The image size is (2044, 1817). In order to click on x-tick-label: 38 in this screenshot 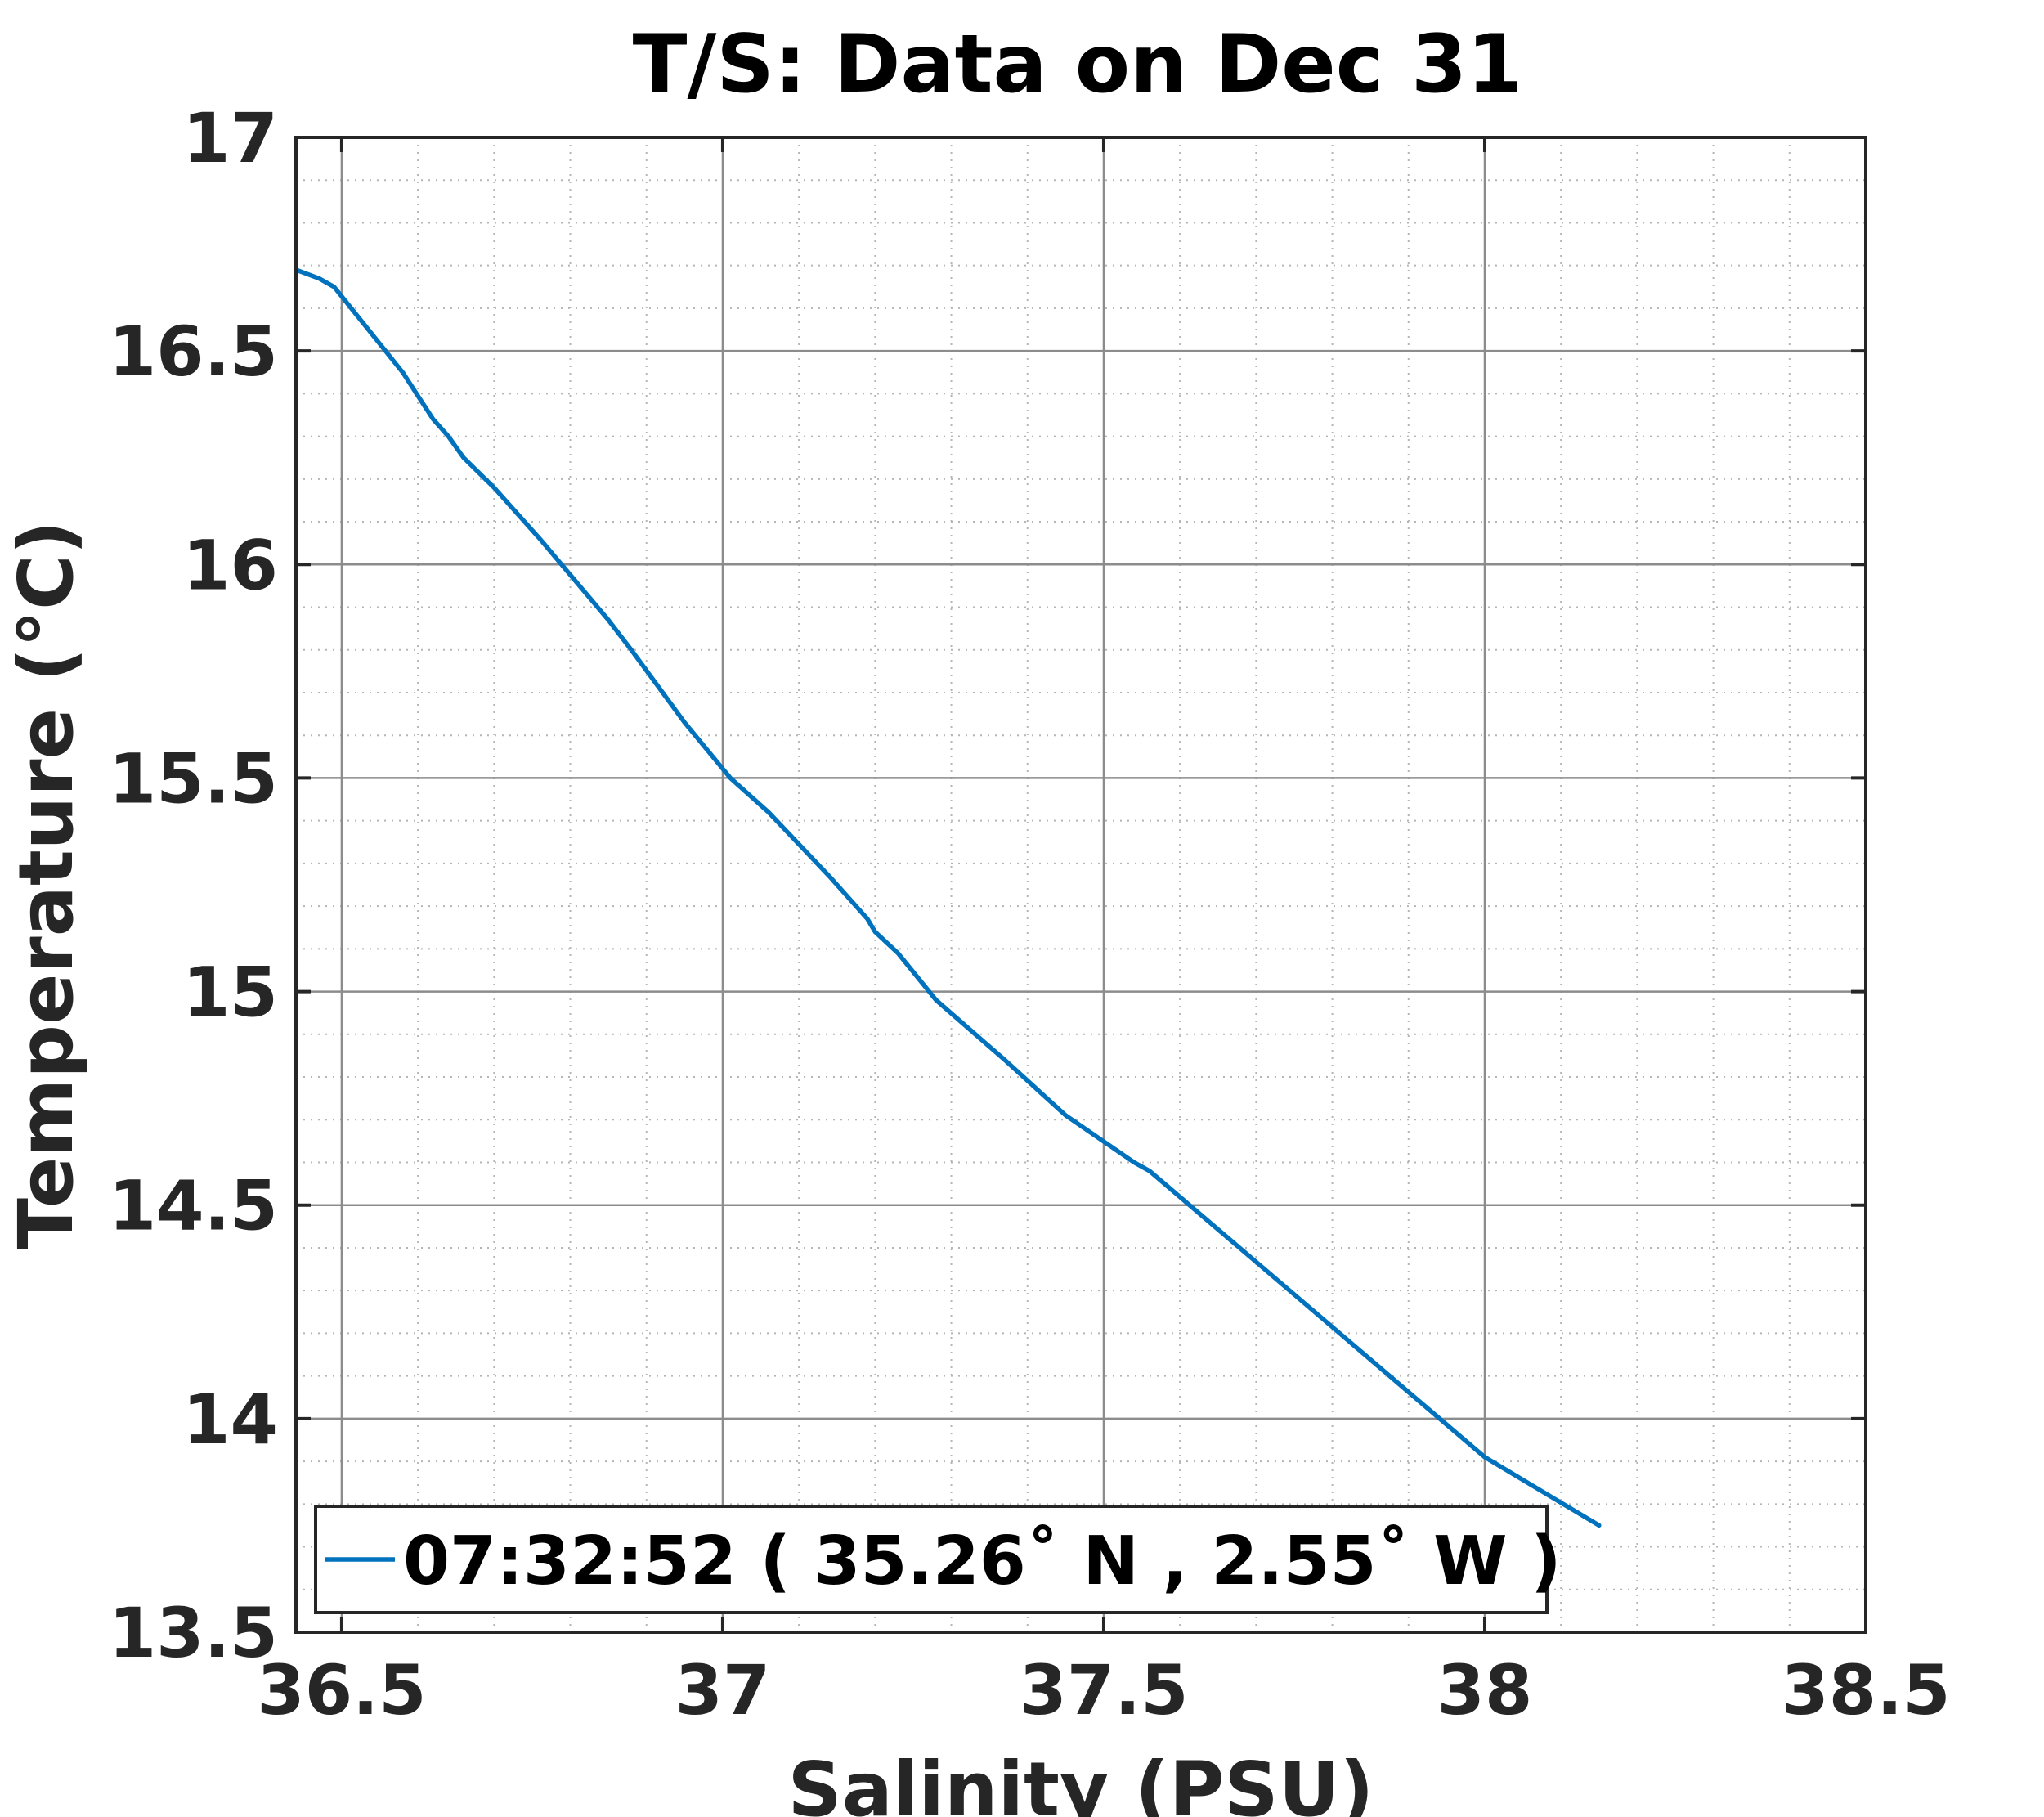, I will do `click(1485, 1690)`.